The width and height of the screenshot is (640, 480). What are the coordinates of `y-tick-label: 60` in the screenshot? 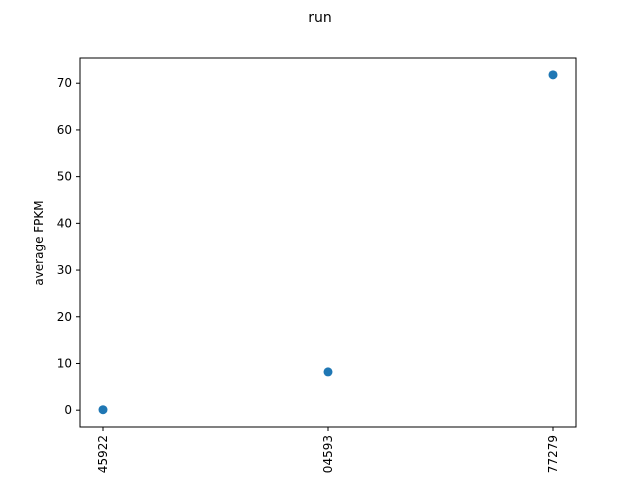 It's located at (64, 130).